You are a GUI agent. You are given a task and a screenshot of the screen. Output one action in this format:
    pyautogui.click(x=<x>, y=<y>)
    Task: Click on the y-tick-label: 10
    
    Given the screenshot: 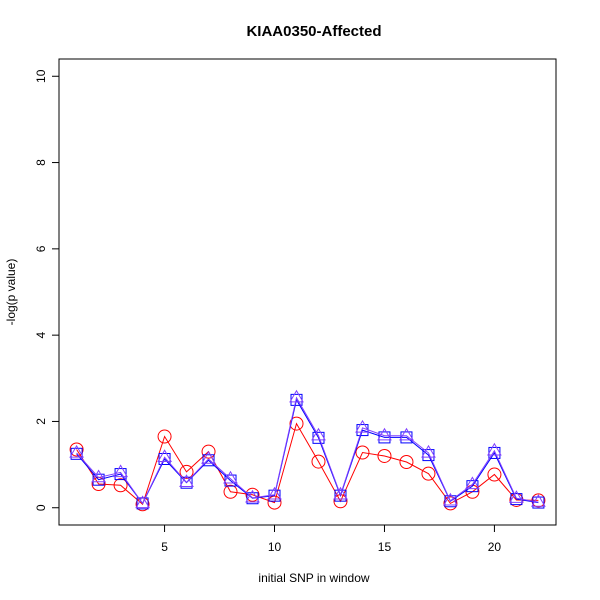 What is the action you would take?
    pyautogui.click(x=41, y=76)
    